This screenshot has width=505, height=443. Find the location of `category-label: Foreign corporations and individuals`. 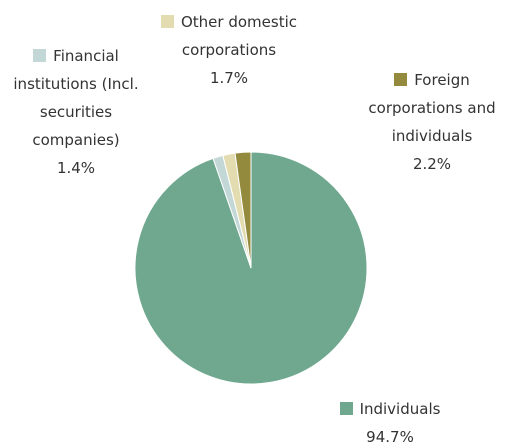

category-label: Foreign corporations and individuals is located at coordinates (432, 108).